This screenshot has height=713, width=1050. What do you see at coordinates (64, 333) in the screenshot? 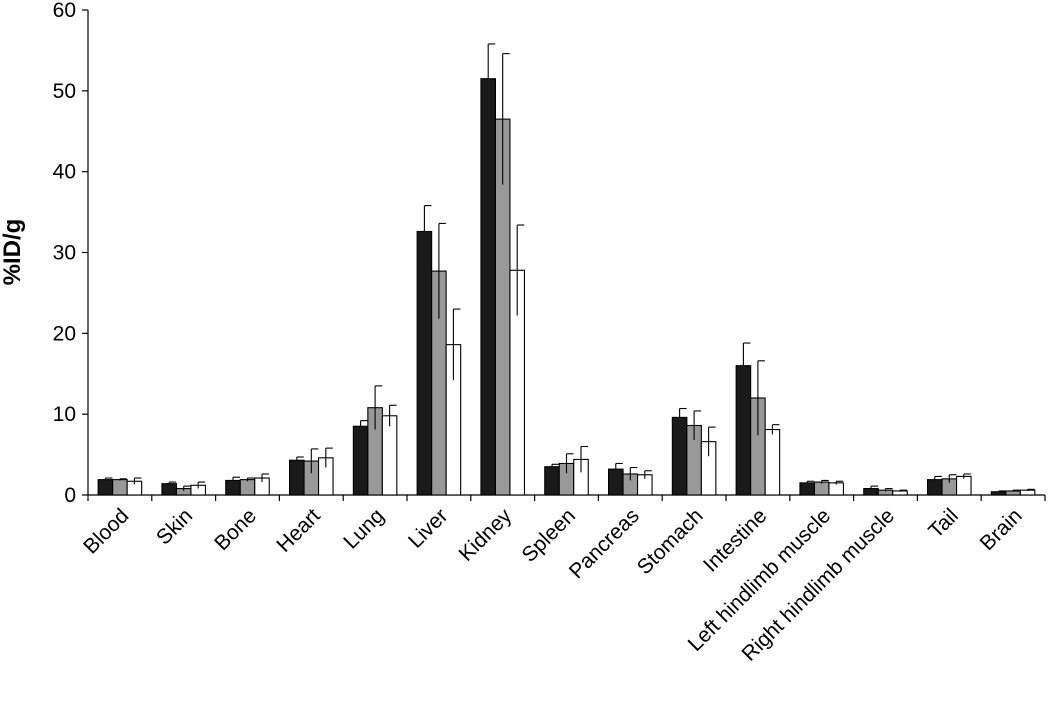
I see `y-tick-label: 20` at bounding box center [64, 333].